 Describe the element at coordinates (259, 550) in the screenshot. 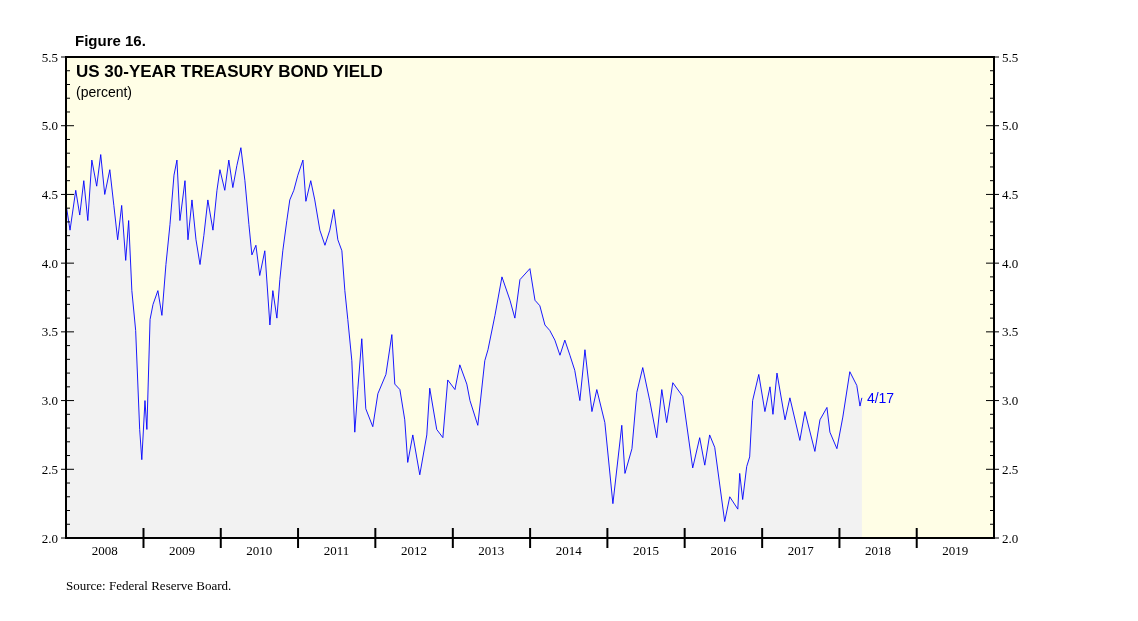

I see `x-tick-label: 2010` at that location.